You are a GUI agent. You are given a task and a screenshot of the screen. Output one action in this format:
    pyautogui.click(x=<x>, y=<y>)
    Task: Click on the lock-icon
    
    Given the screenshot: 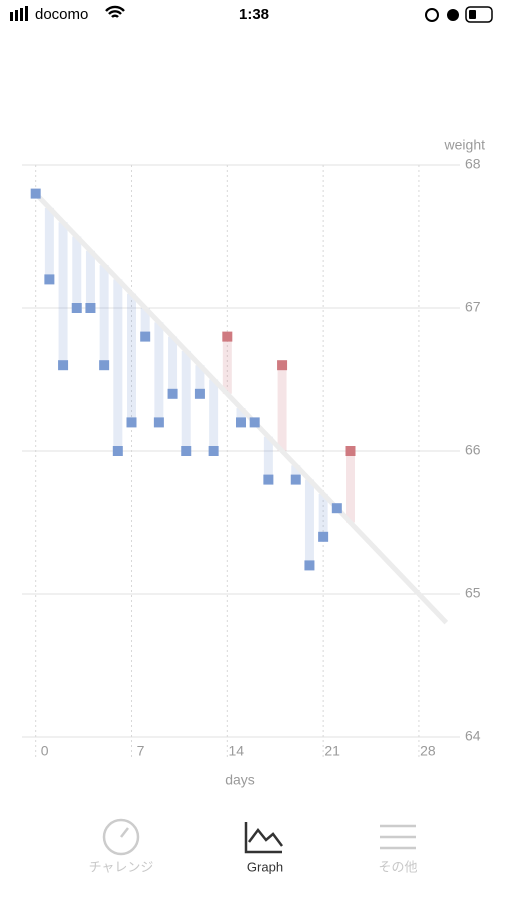 What is the action you would take?
    pyautogui.click(x=432, y=15)
    